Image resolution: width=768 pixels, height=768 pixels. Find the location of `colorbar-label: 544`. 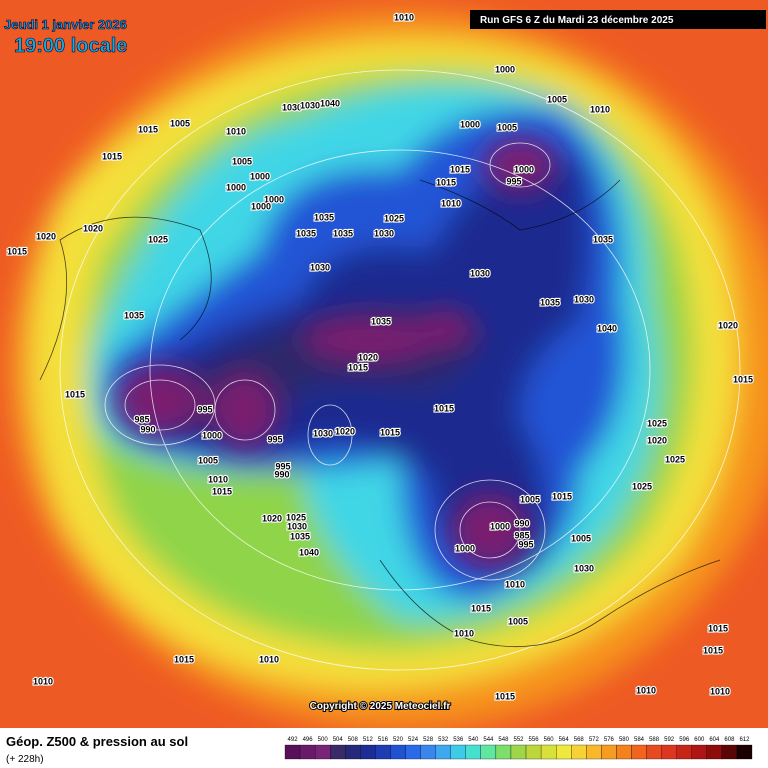

colorbar-label: 544 is located at coordinates (488, 740).